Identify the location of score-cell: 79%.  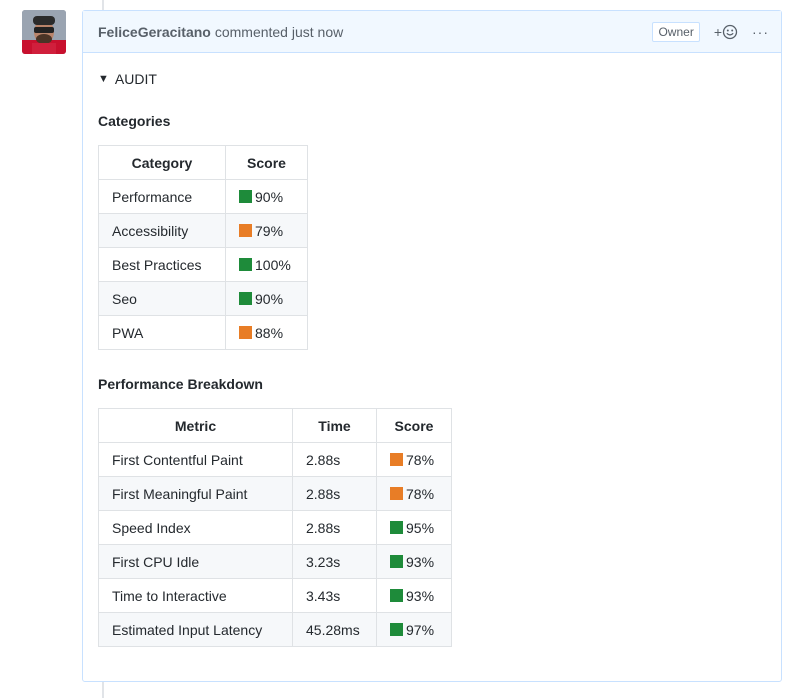
(266, 230).